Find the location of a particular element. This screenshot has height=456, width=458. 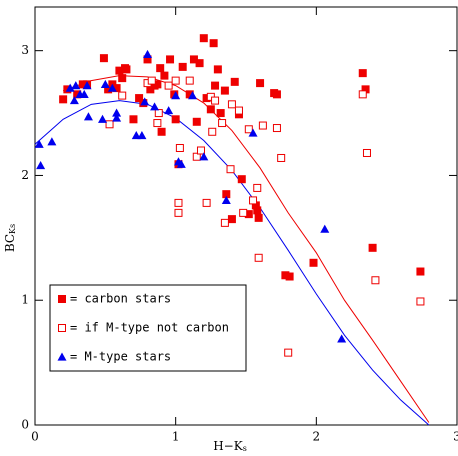

y-tick-label: 2 is located at coordinates (25, 175).